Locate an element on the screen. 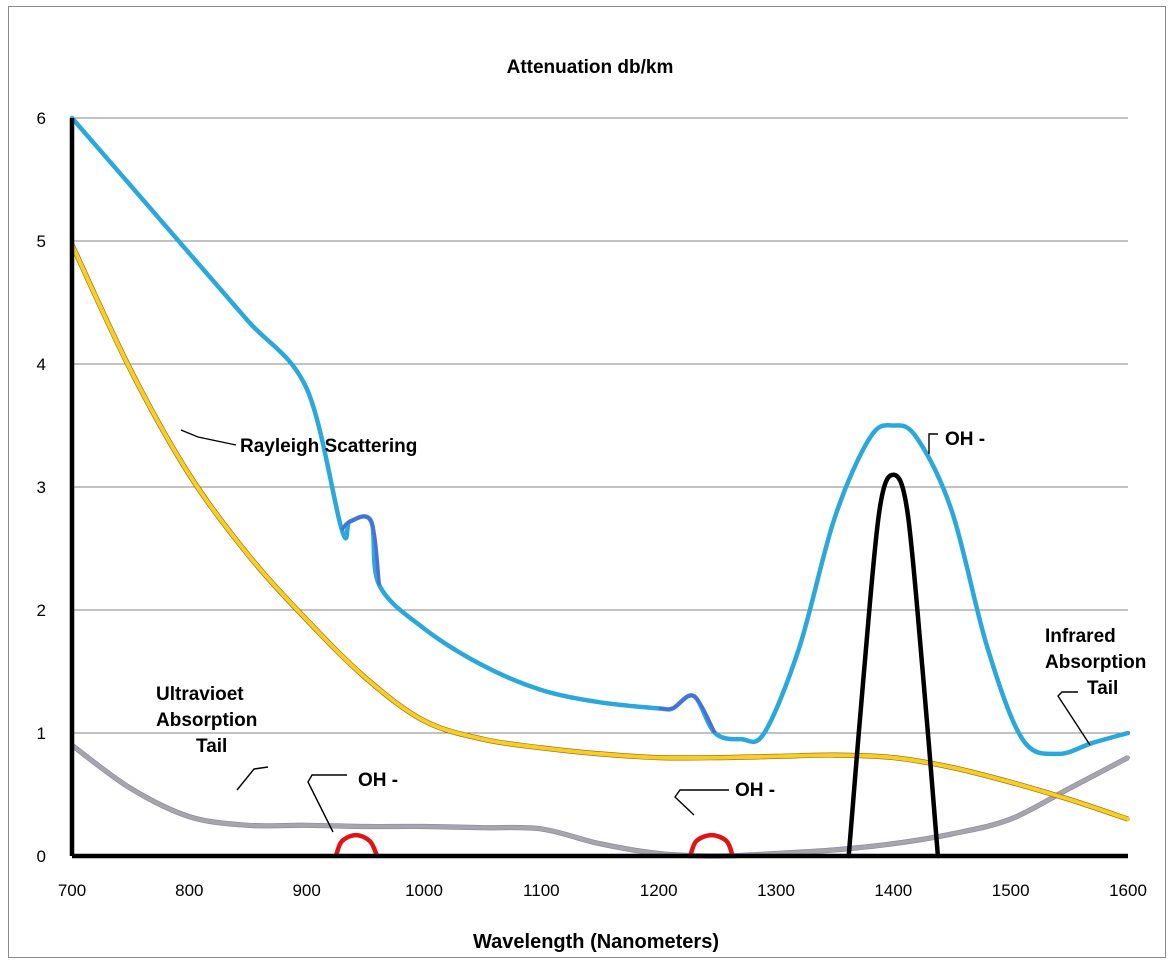  series-line-uv_ir is located at coordinates (600, 800).